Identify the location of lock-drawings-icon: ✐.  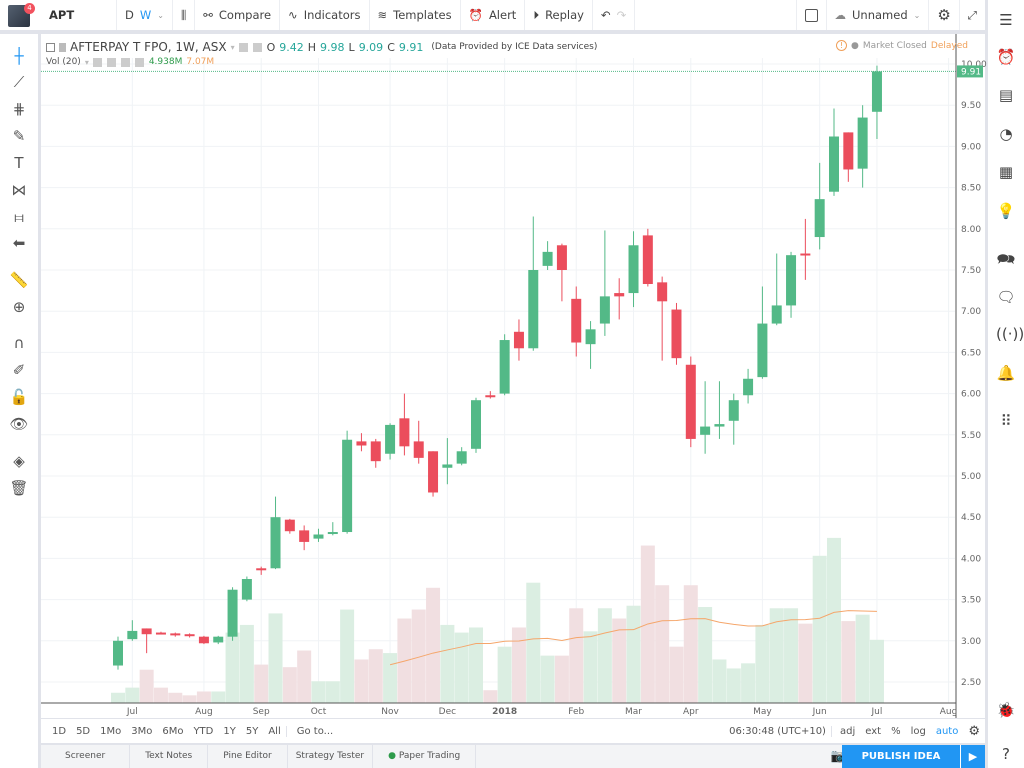
(19, 370).